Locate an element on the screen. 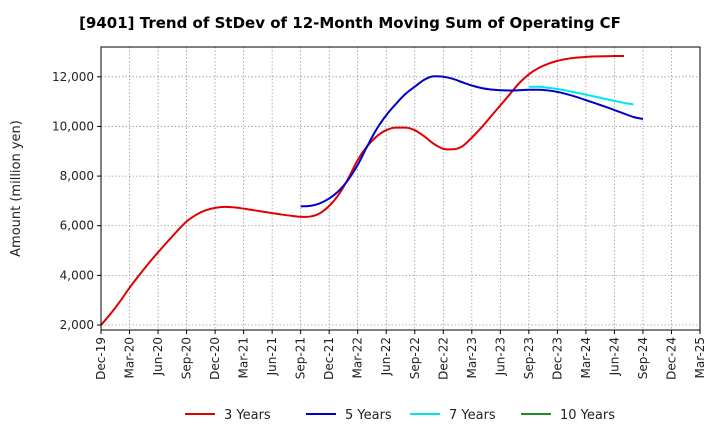 This screenshot has width=720, height=440. legend-item-7-years: 7 Years is located at coordinates (453, 415).